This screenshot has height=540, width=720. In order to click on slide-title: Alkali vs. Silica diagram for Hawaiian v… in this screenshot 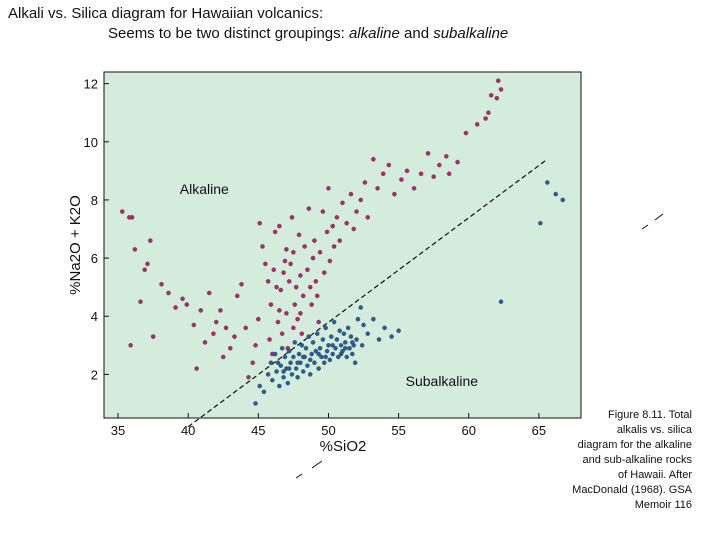, I will do `click(308, 24)`.